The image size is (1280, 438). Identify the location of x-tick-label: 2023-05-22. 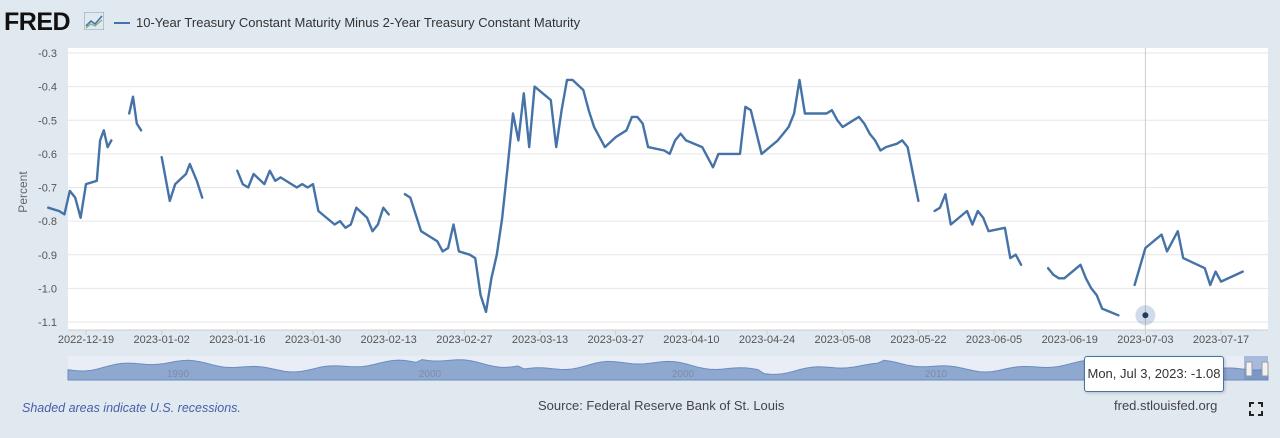
(918, 340).